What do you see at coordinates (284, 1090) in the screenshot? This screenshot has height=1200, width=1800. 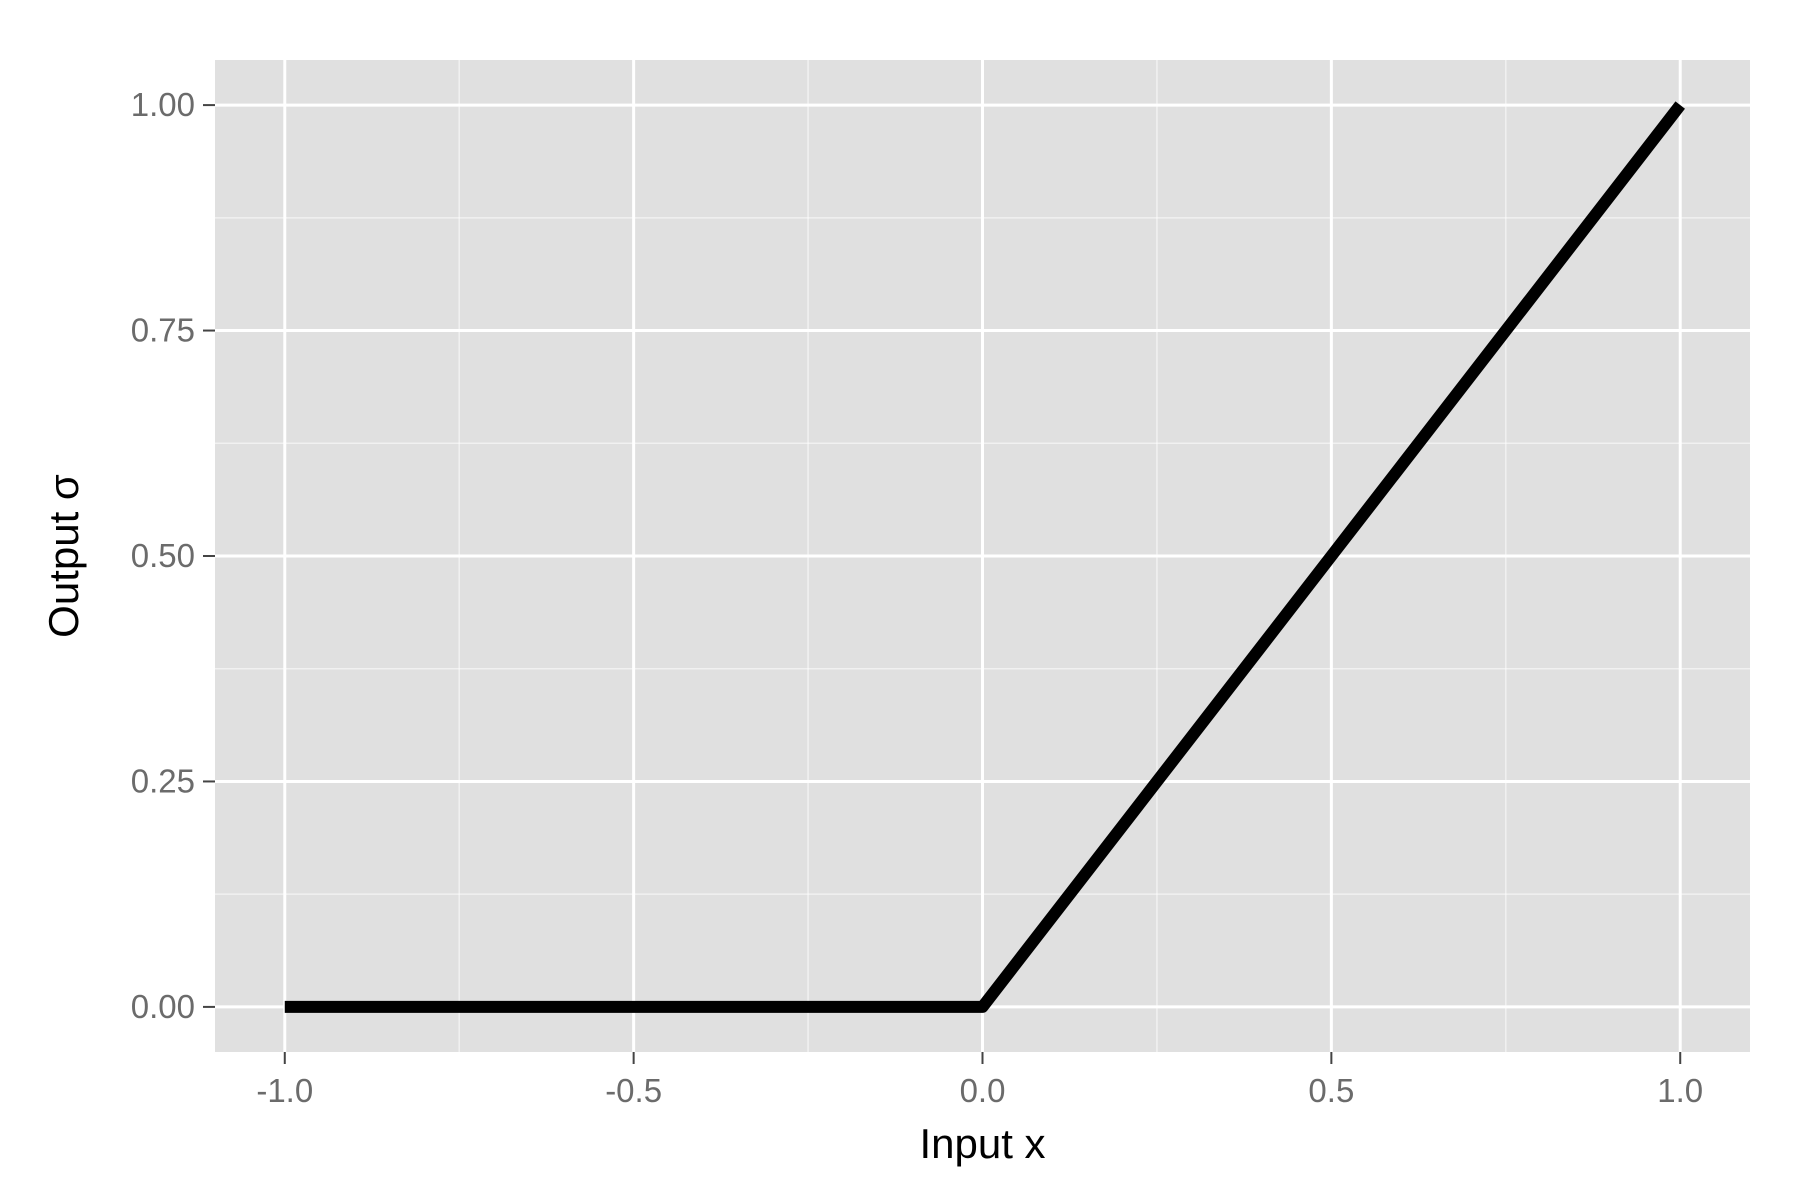 I see `x-tick-label: -1.0` at bounding box center [284, 1090].